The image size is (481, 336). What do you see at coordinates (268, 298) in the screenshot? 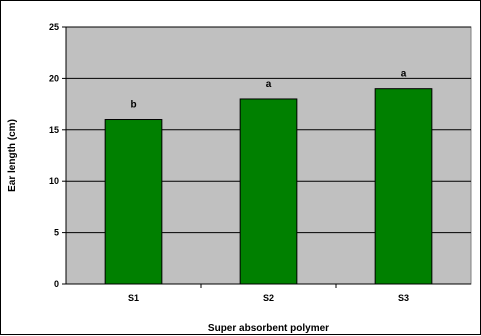
I see `x-tick-label: S2` at bounding box center [268, 298].